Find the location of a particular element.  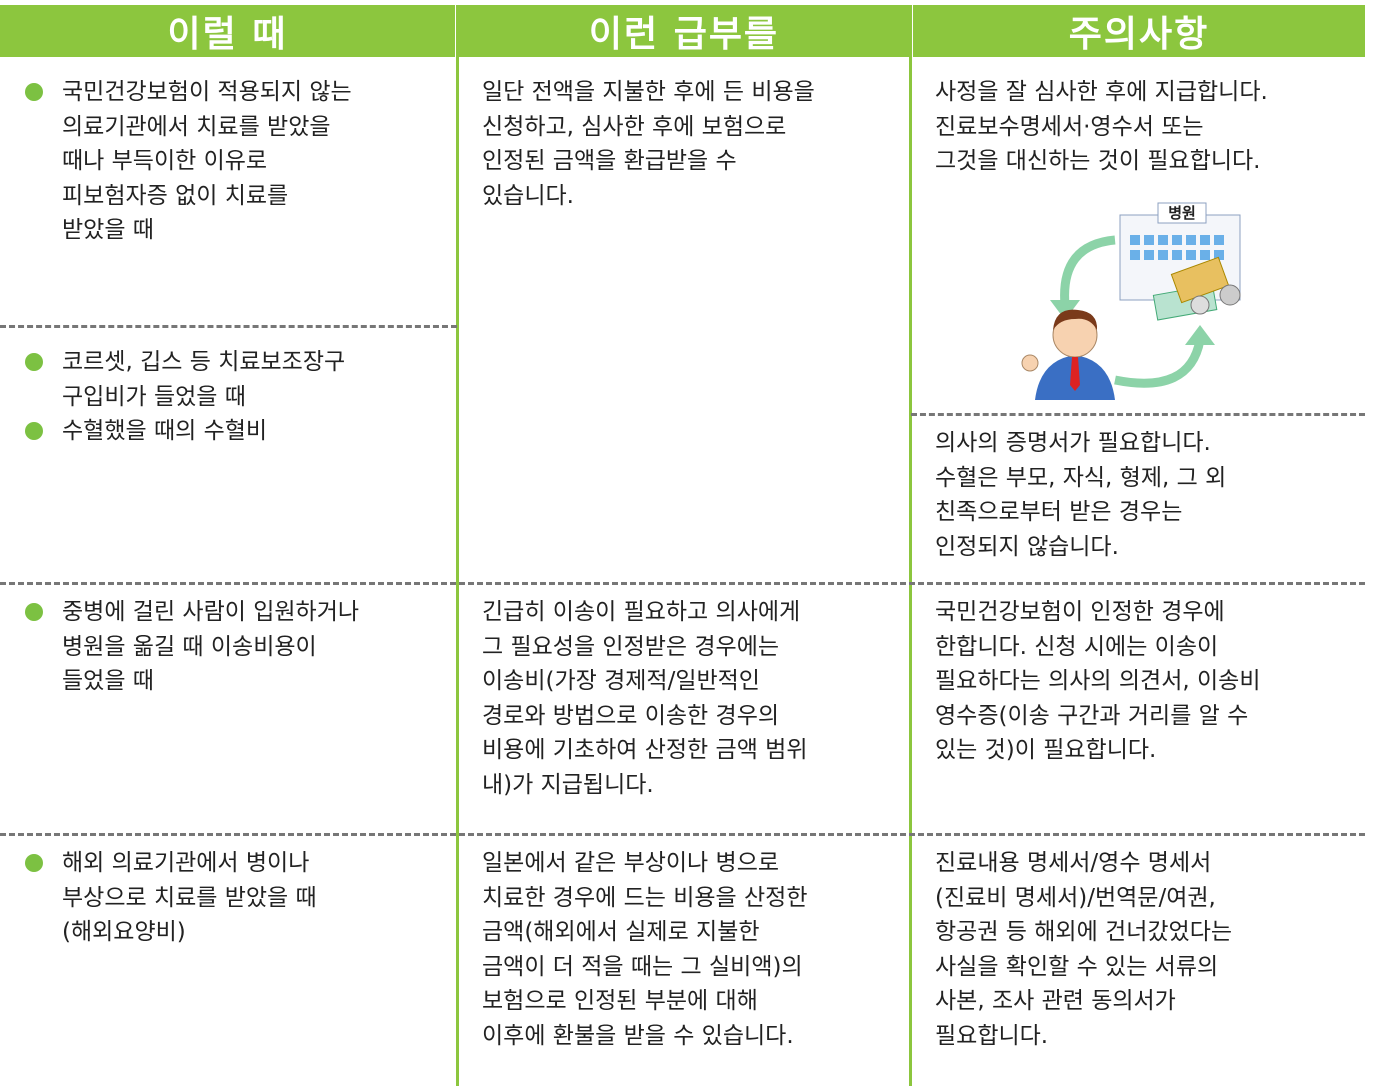

benefit-text: 보험으로 인정된 부분에 대해 is located at coordinates (620, 1001).